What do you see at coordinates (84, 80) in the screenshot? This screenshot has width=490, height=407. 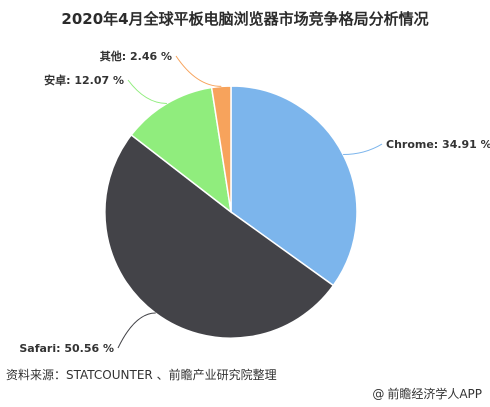 I see `slice-label-2: 安卓: 12.07 %` at bounding box center [84, 80].